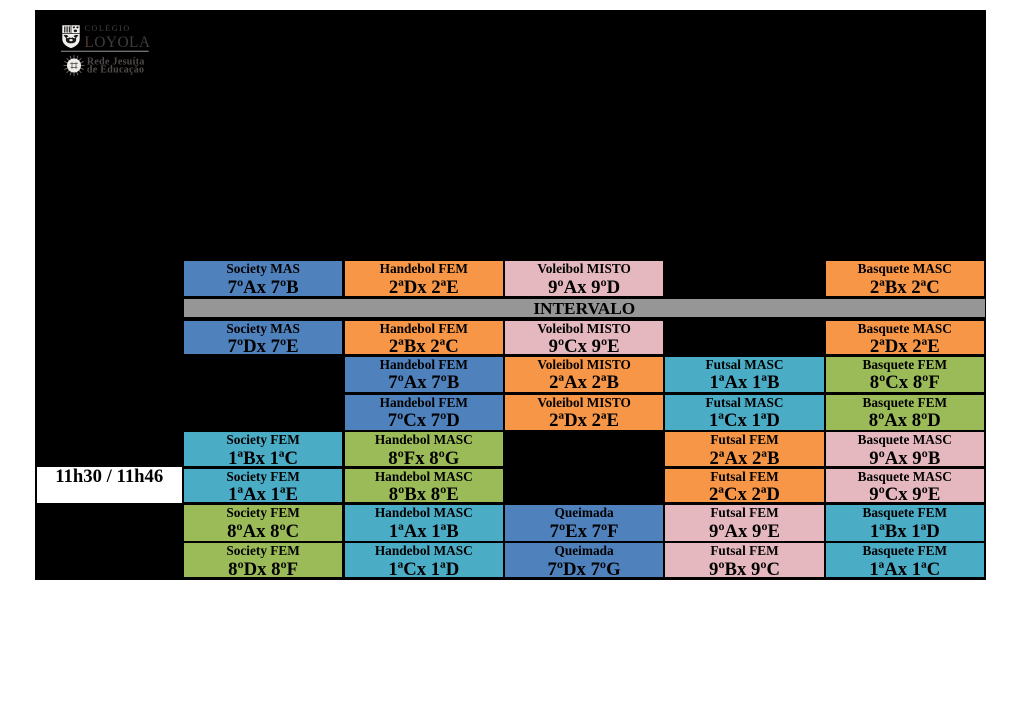  I want to click on svg-text: Rede Jesuíta, so click(116, 61).